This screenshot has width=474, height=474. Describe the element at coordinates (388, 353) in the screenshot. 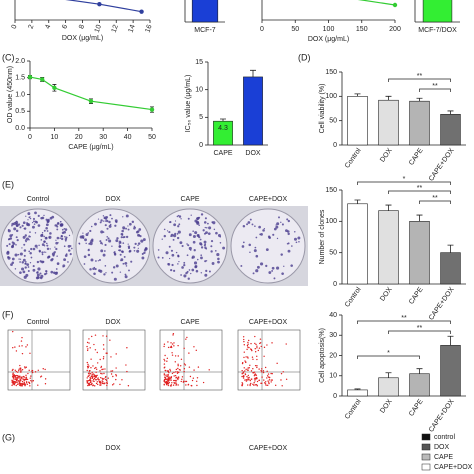

I see `significance-label: *` at that location.